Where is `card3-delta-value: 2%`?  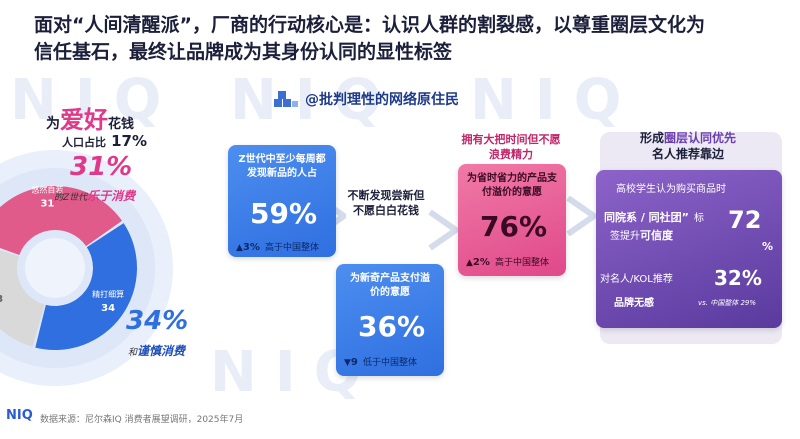 card3-delta-value: 2% is located at coordinates (481, 262).